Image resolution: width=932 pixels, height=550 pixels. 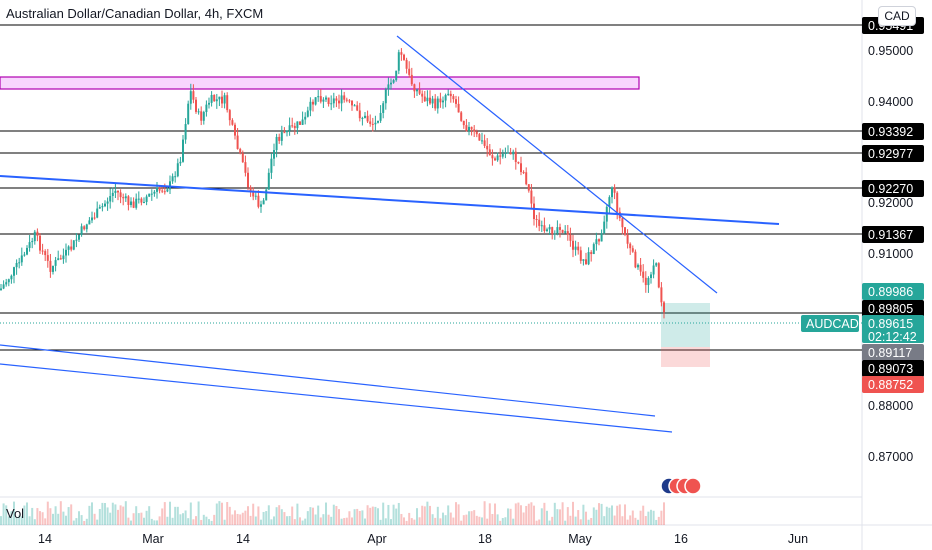 What do you see at coordinates (798, 539) in the screenshot?
I see `x-tick: Jun` at bounding box center [798, 539].